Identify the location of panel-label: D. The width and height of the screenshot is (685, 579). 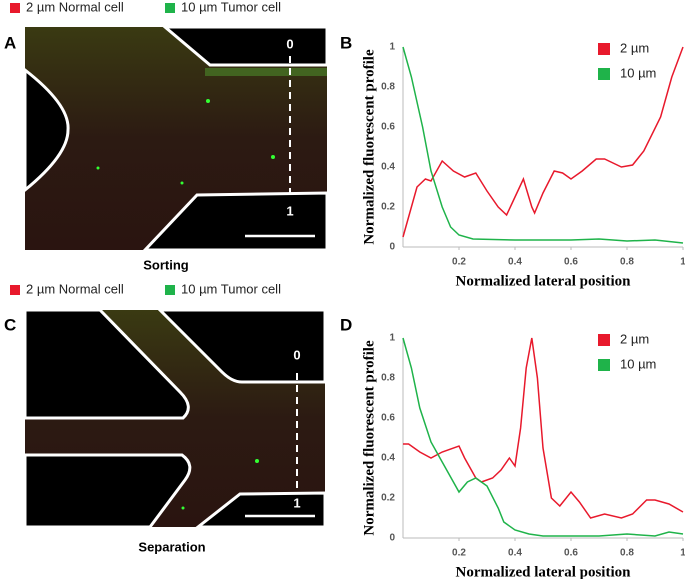
(346, 324).